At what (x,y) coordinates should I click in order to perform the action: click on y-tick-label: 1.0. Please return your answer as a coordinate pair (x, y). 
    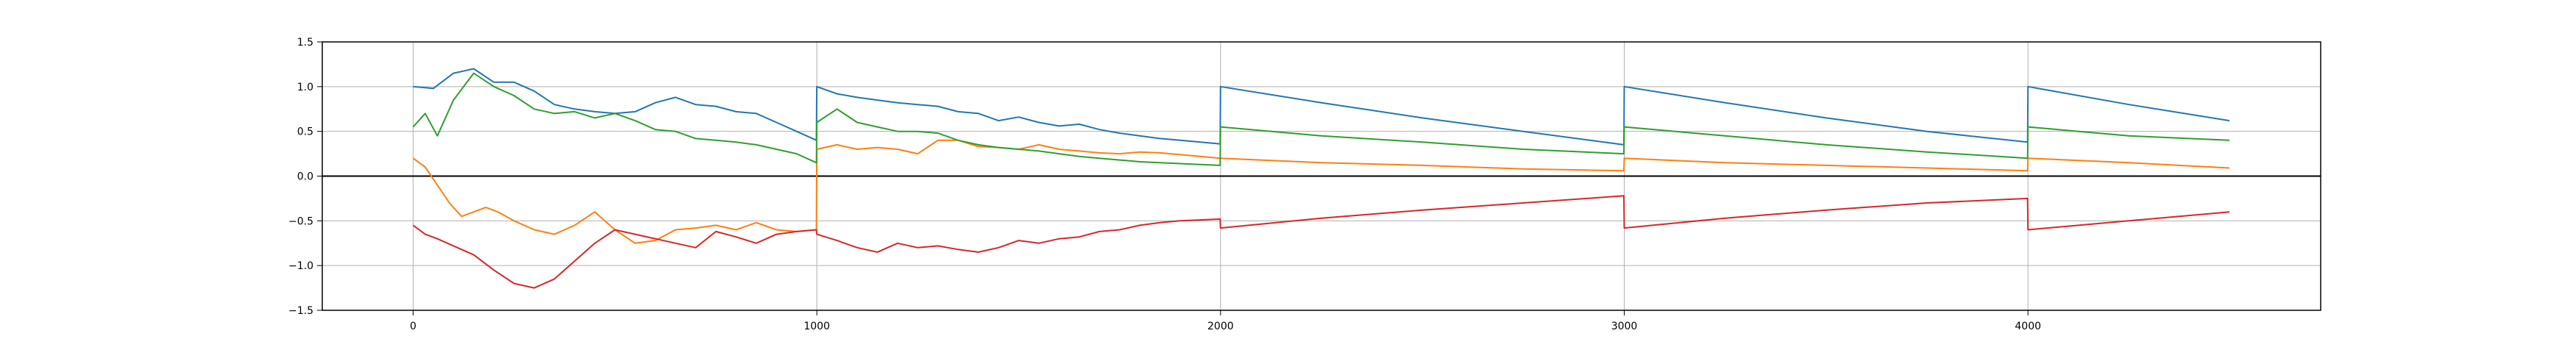
    Looking at the image, I should click on (305, 88).